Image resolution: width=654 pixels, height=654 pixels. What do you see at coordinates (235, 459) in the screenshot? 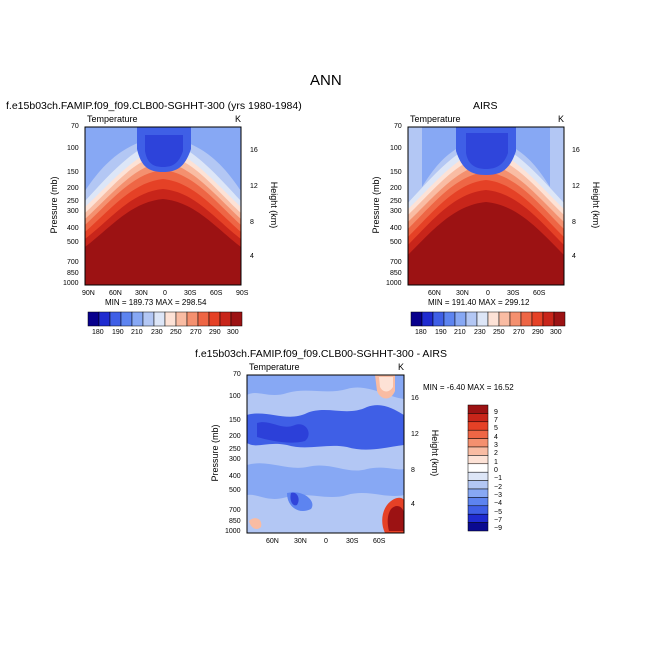
I see `panel3-ytick: 300` at bounding box center [235, 459].